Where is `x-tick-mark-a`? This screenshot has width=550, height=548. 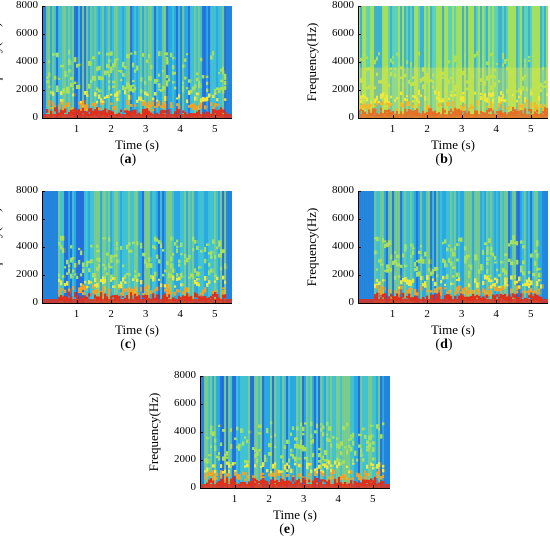
x-tick-mark-a is located at coordinates (77, 116).